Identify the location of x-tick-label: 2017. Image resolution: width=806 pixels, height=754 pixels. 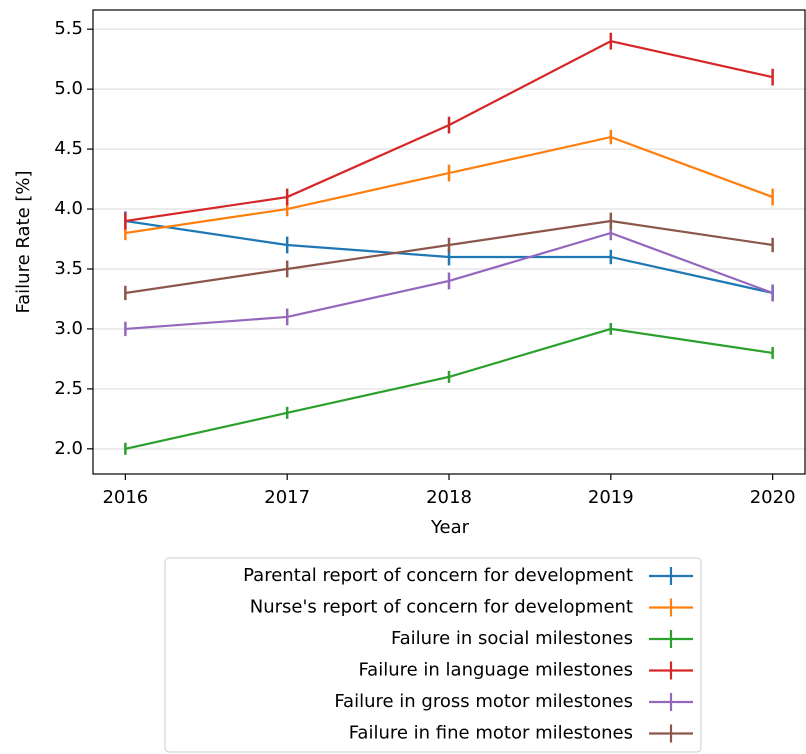
(287, 497).